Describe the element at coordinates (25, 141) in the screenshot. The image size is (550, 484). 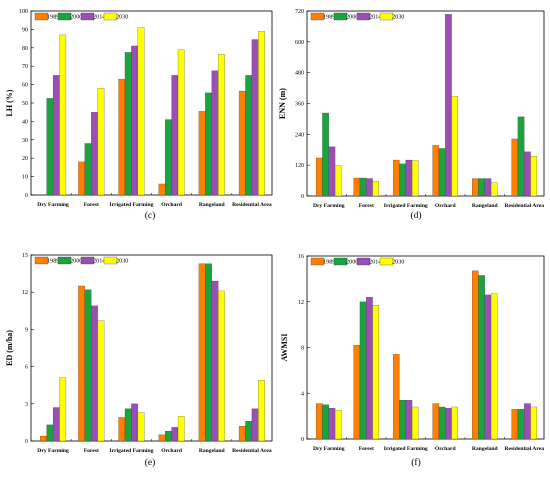
I see `y-tick-label: 30` at that location.